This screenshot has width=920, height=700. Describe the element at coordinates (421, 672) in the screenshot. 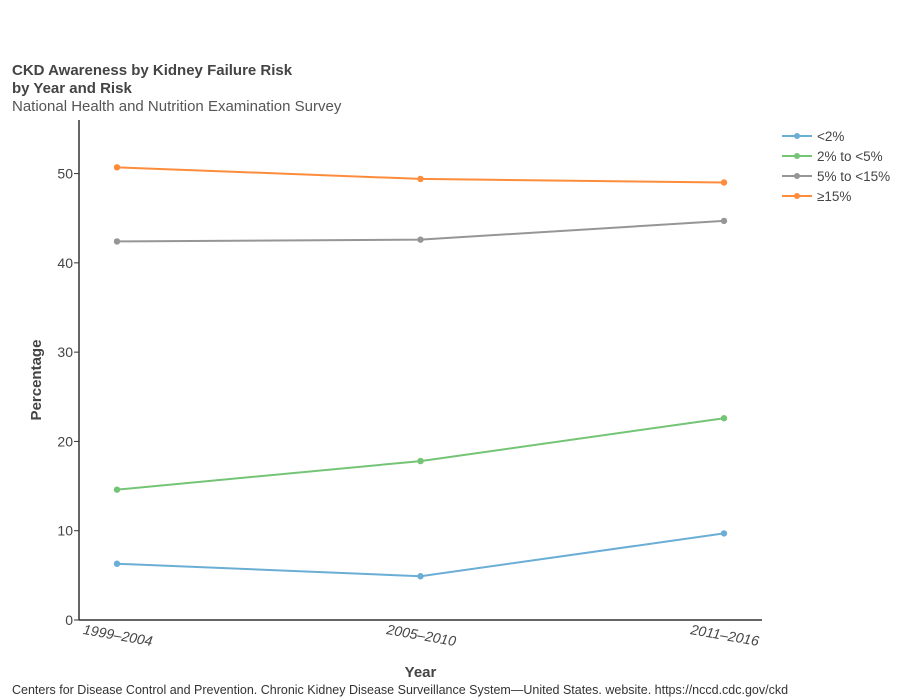

I see `x-axis-title: Year` at that location.